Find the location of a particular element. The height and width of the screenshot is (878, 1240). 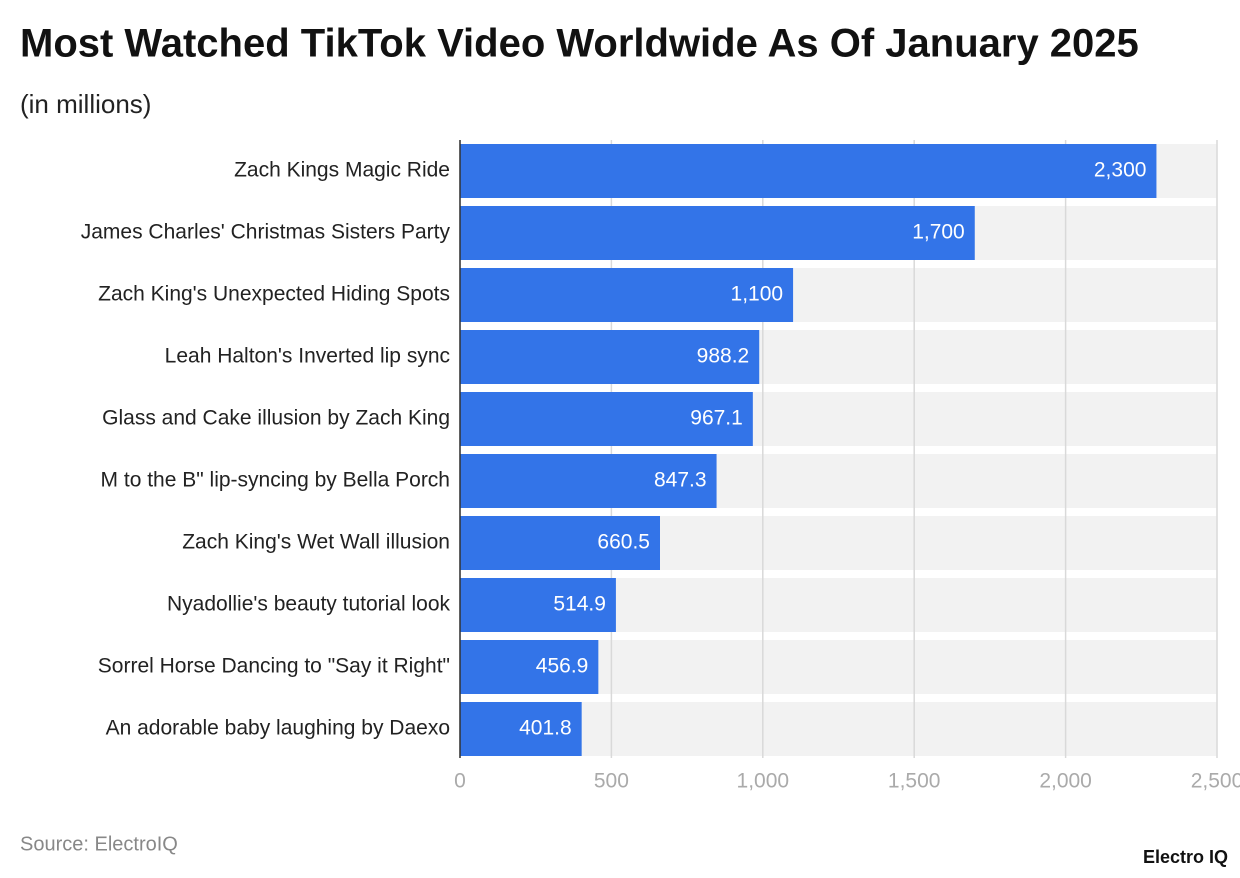

y-tick-label: Zach King's Unexpected Hiding Spots is located at coordinates (274, 294).